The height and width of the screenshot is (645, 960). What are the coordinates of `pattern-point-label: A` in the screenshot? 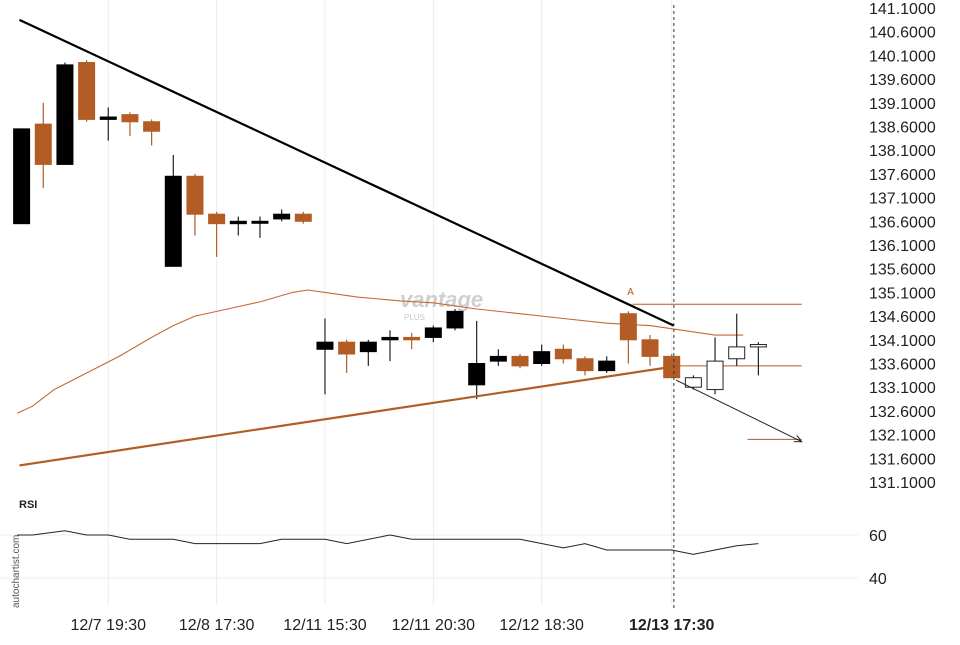 It's located at (630, 292).